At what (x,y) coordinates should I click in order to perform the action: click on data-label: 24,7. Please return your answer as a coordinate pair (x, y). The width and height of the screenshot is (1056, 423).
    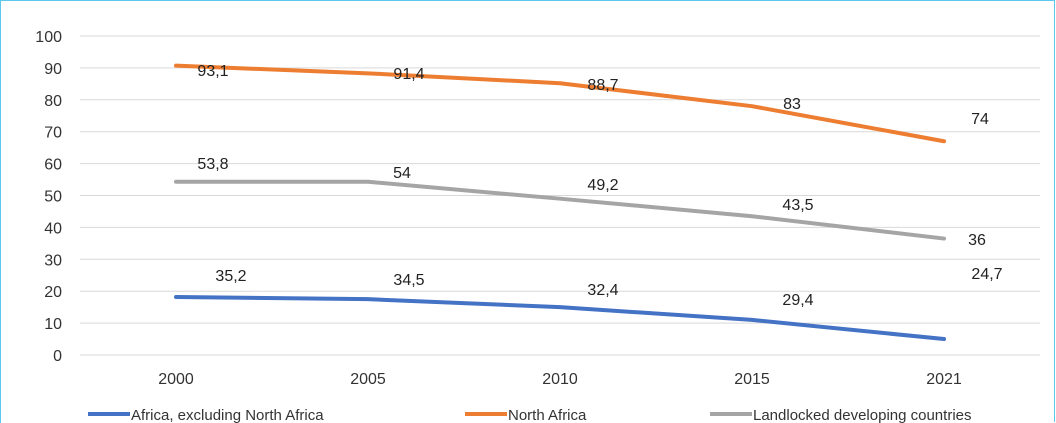
    Looking at the image, I should click on (986, 274).